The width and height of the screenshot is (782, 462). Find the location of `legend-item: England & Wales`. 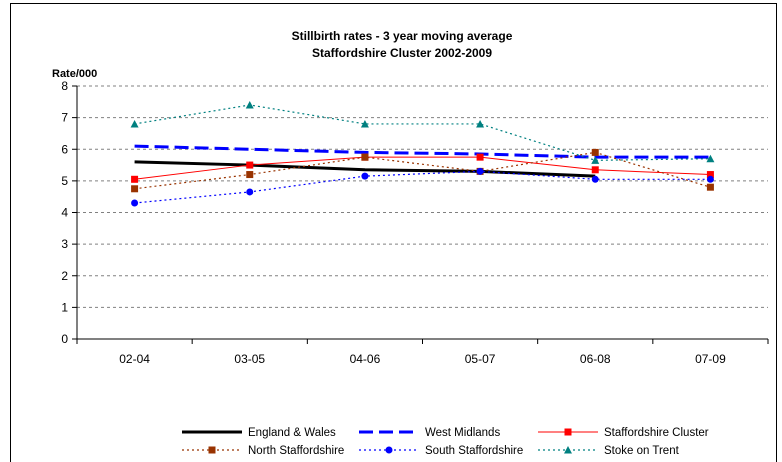

legend-item: England & Wales is located at coordinates (259, 433).